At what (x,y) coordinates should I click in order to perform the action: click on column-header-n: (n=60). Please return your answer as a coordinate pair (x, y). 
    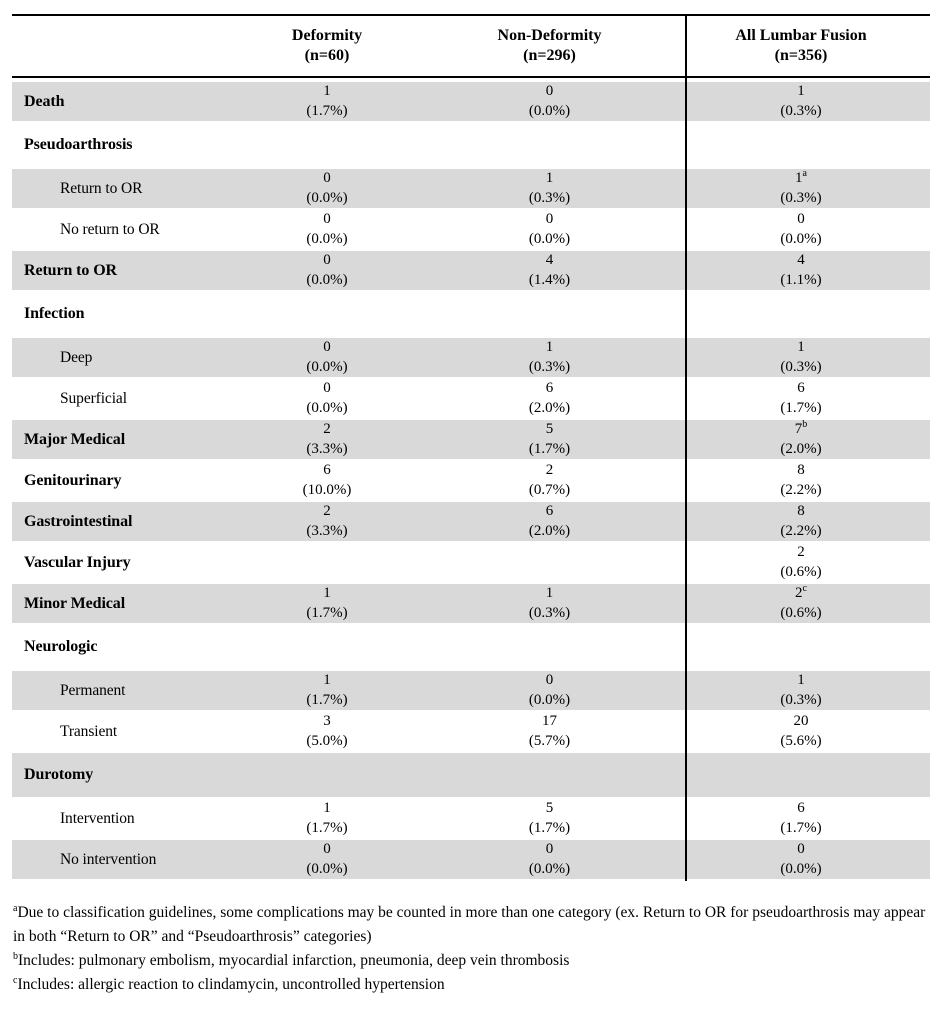
    Looking at the image, I should click on (327, 55).